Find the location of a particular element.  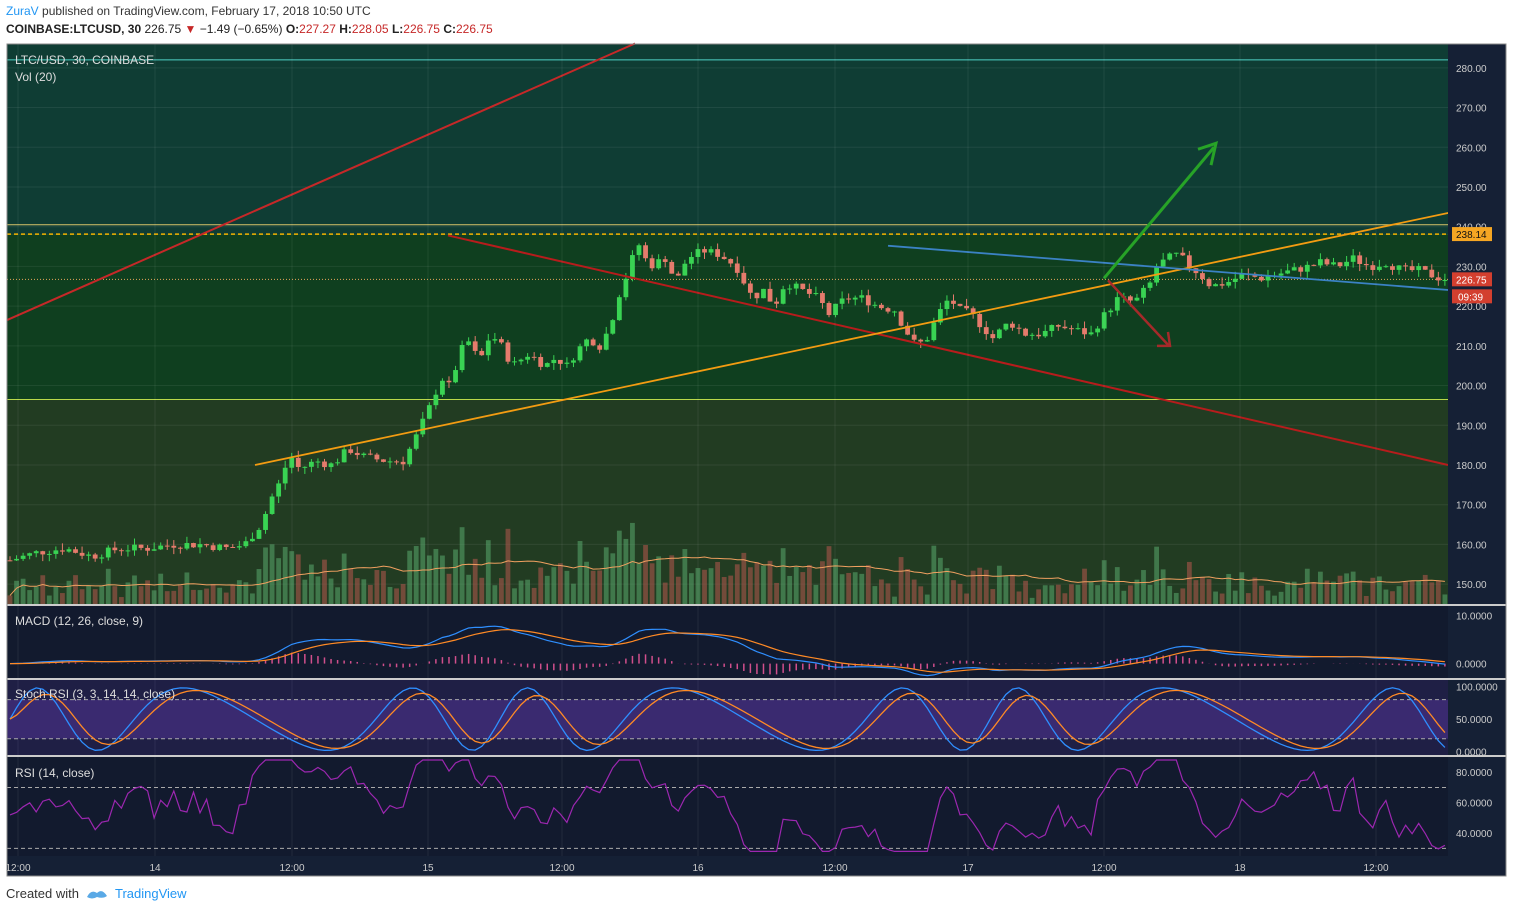

open-value: 227.27 is located at coordinates (317, 29).